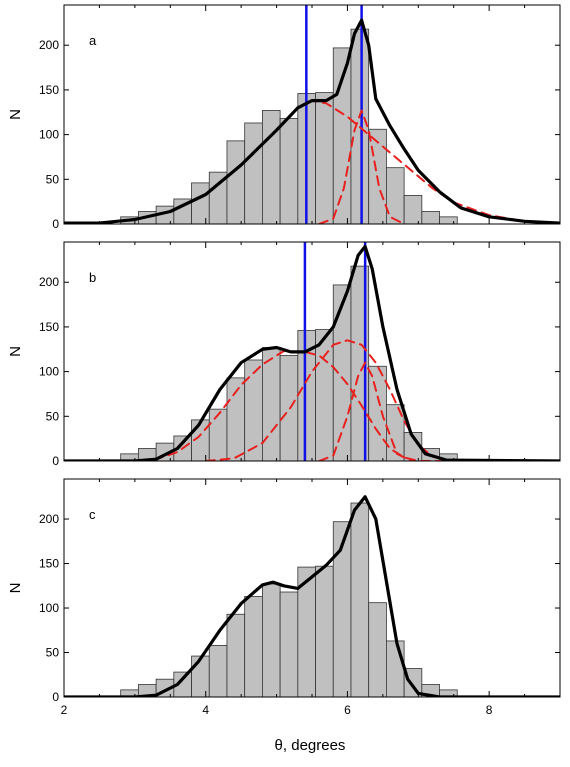 This screenshot has height=767, width=570. I want to click on panel-label: b, so click(92, 277).